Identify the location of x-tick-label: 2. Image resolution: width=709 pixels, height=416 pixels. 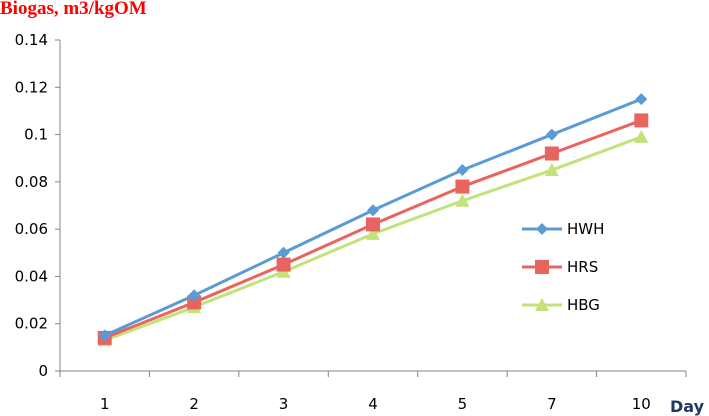
(194, 404).